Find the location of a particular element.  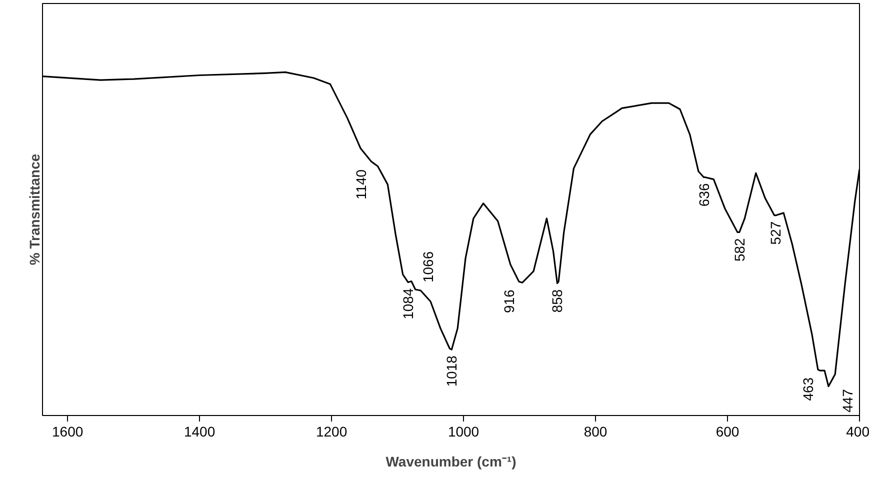

x-tick-label: 800 is located at coordinates (596, 432).